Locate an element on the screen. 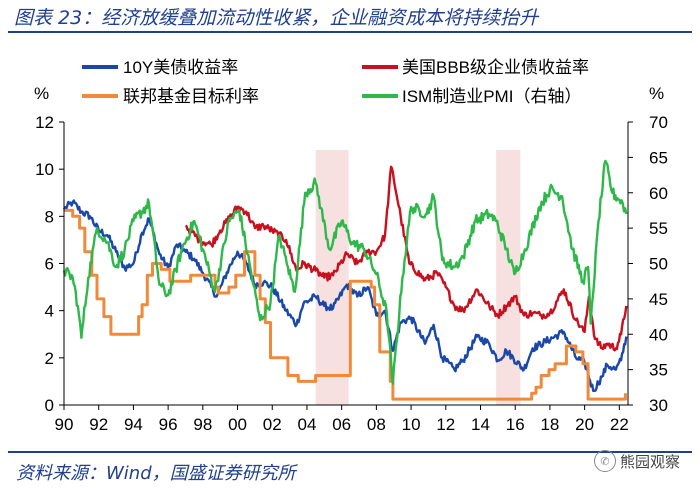 The height and width of the screenshot is (488, 700). x-tick-label: 14 is located at coordinates (480, 424).